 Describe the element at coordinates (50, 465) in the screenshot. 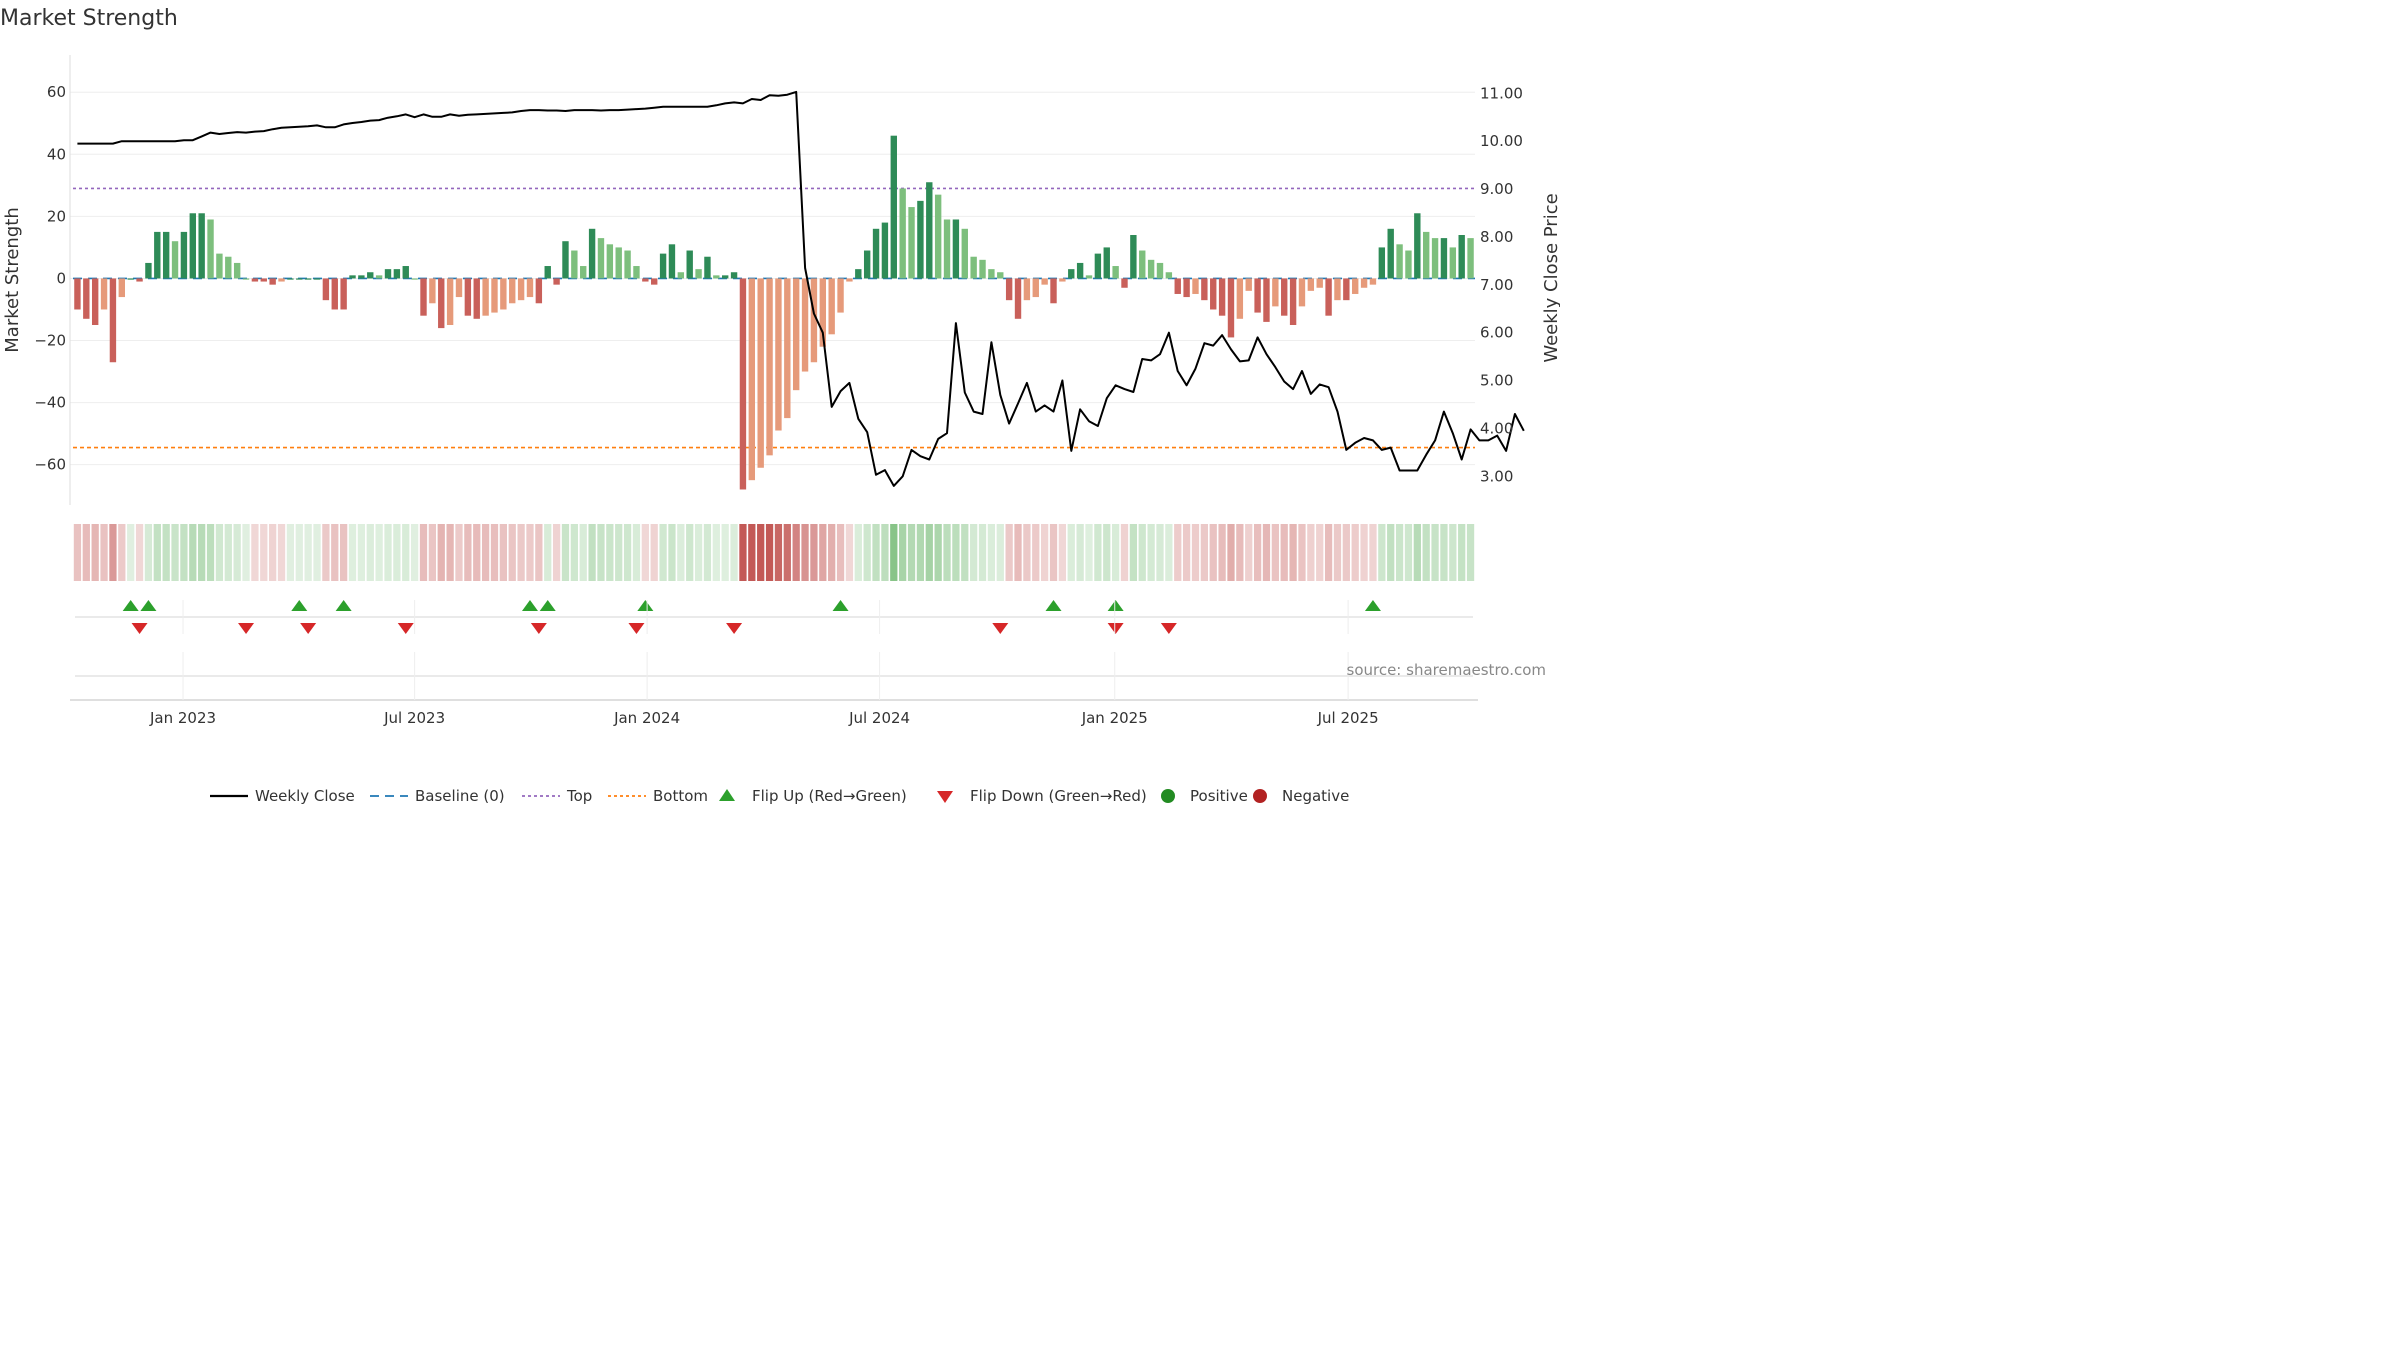

I see `left-tick-label: −60` at that location.